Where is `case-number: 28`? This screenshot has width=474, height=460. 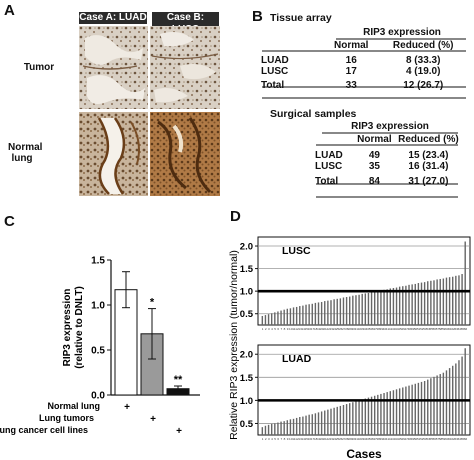
case-number: 28 is located at coordinates (347, 329).